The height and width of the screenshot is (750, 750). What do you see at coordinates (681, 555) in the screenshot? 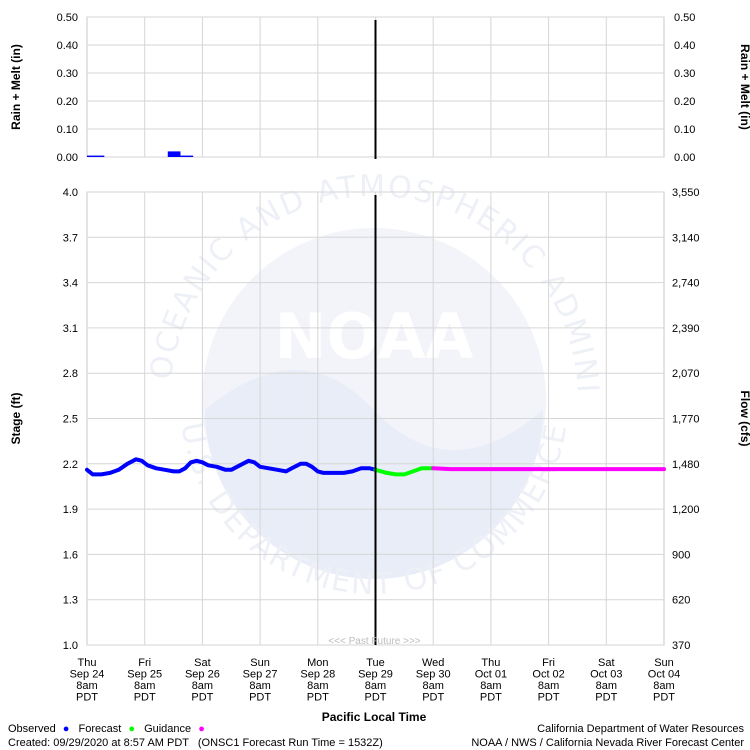
I see `flow-ytick-right: 900` at bounding box center [681, 555].